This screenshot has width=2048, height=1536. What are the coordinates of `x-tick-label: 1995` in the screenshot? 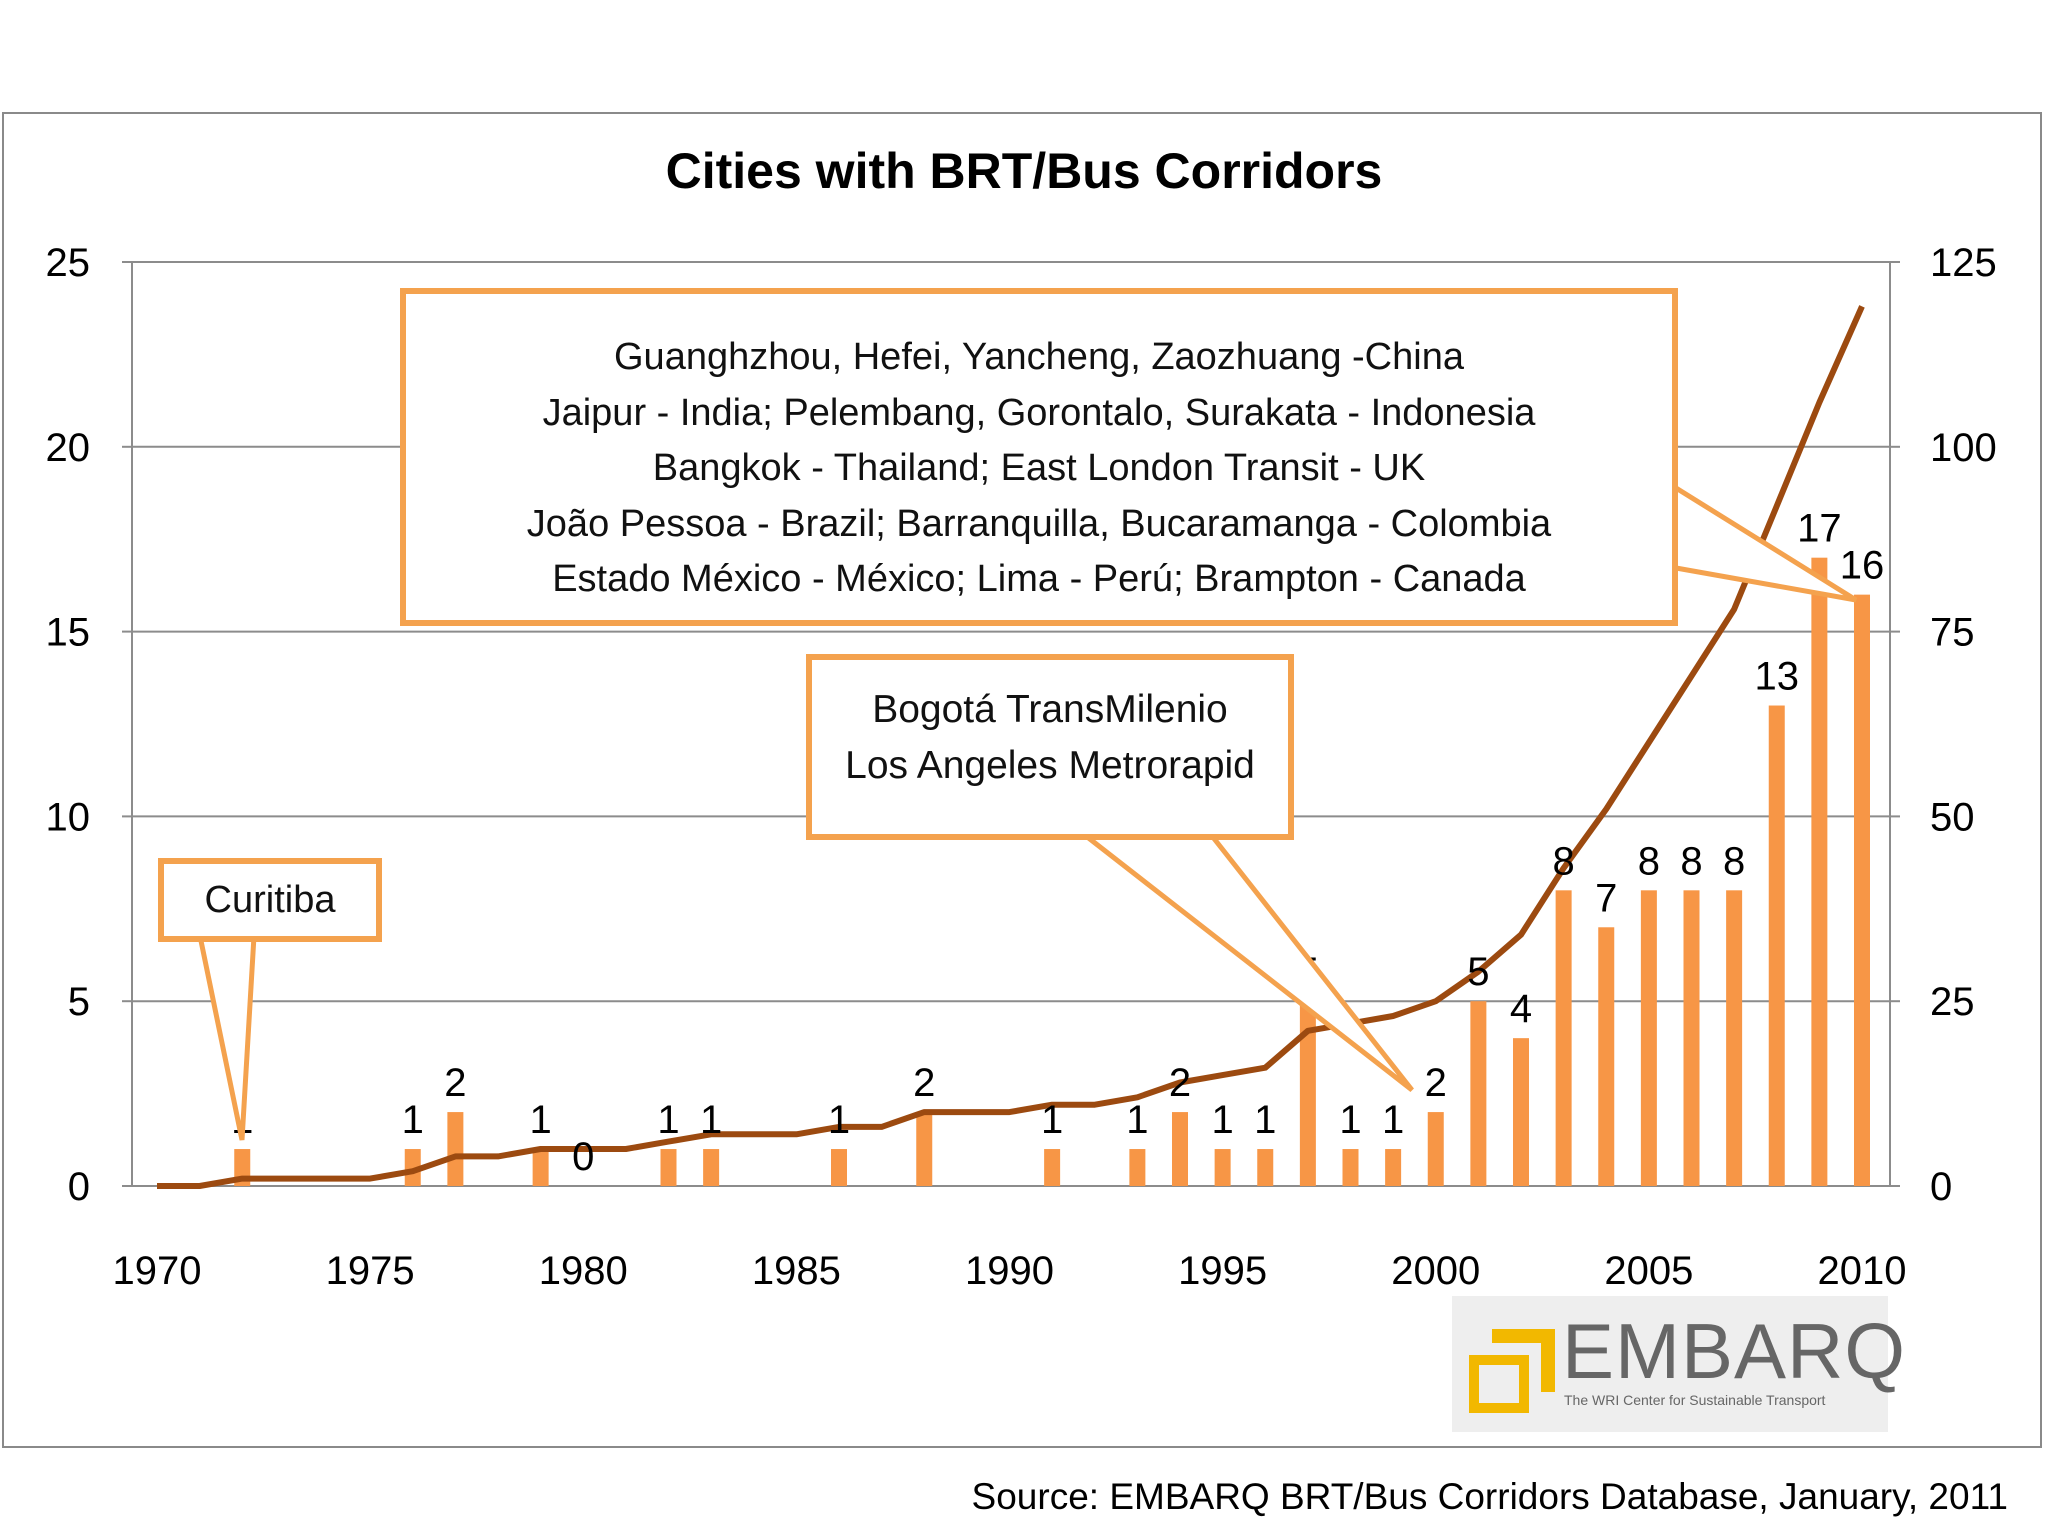 It's located at (1222, 1271).